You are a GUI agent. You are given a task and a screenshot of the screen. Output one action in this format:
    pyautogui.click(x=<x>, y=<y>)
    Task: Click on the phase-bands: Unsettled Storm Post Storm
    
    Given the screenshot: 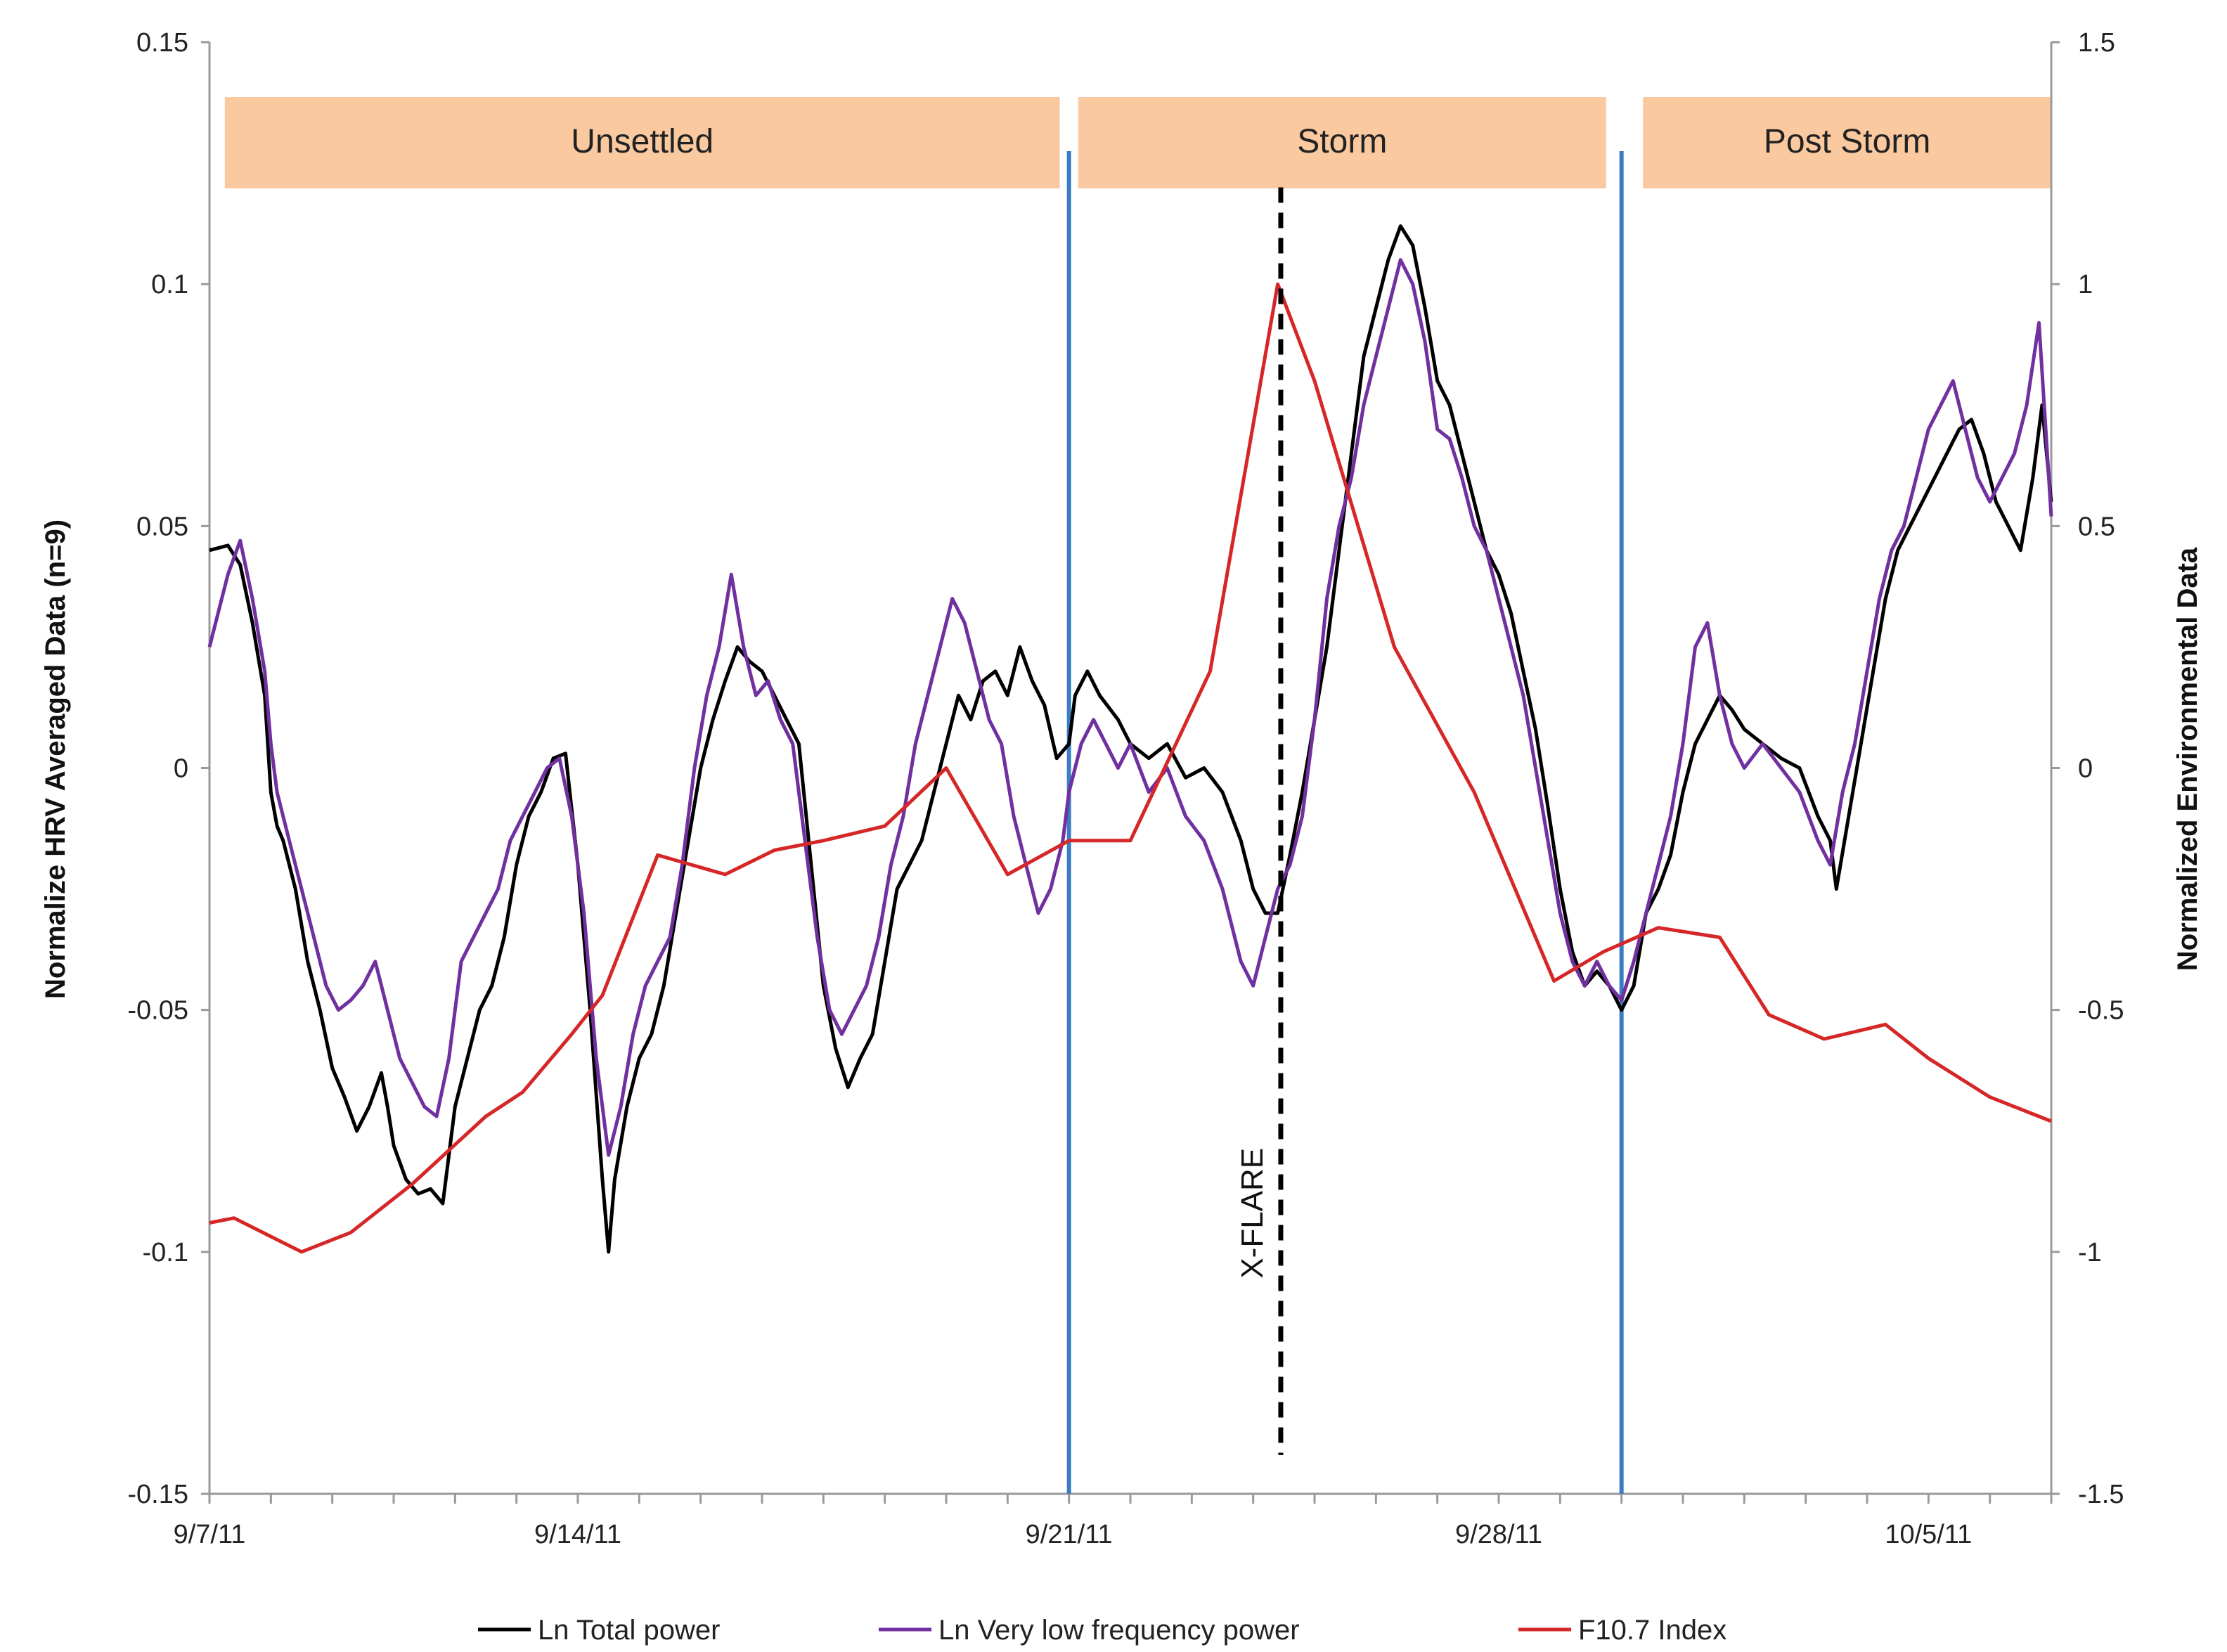 What is the action you would take?
    pyautogui.click(x=1137, y=142)
    